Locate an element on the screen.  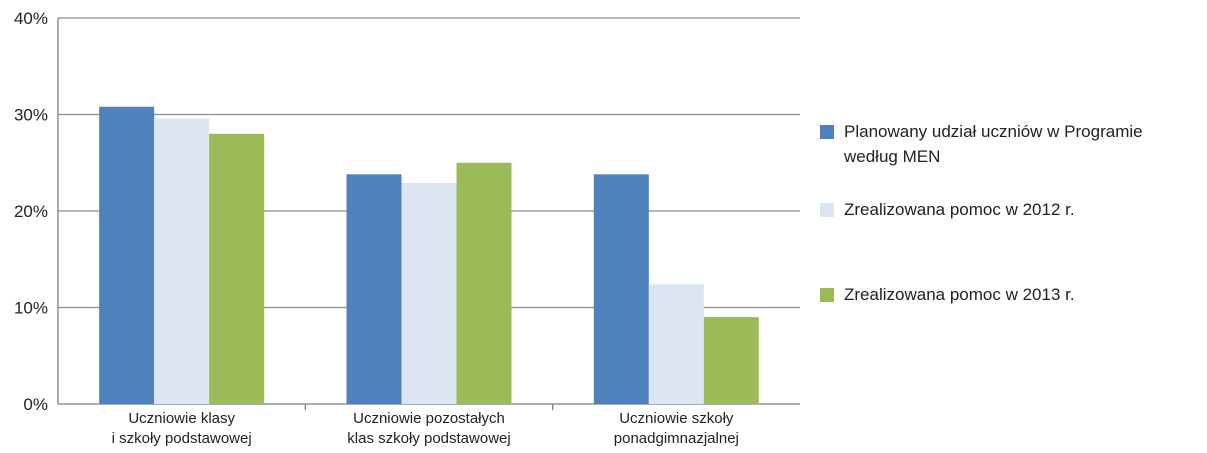
x-category-label-line: i szkoły podstawowej is located at coordinates (182, 438).